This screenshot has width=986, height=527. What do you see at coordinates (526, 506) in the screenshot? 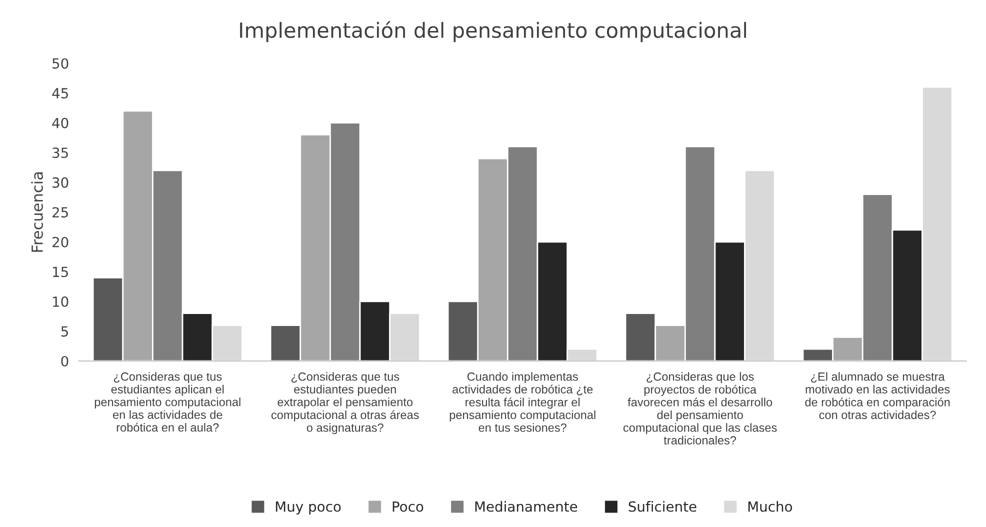
I see `legend-label: Medianamente` at bounding box center [526, 506].